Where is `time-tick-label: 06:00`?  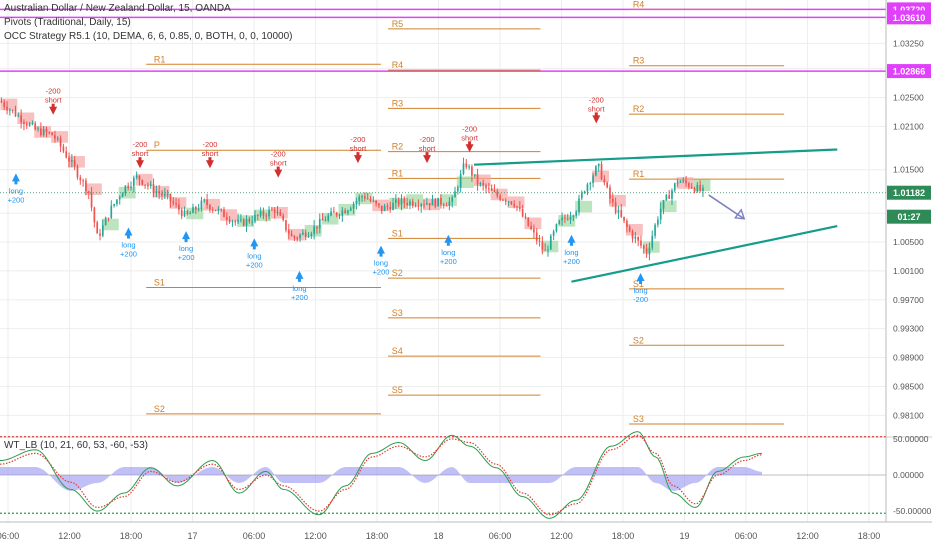
time-tick-label: 06:00 is located at coordinates (500, 536).